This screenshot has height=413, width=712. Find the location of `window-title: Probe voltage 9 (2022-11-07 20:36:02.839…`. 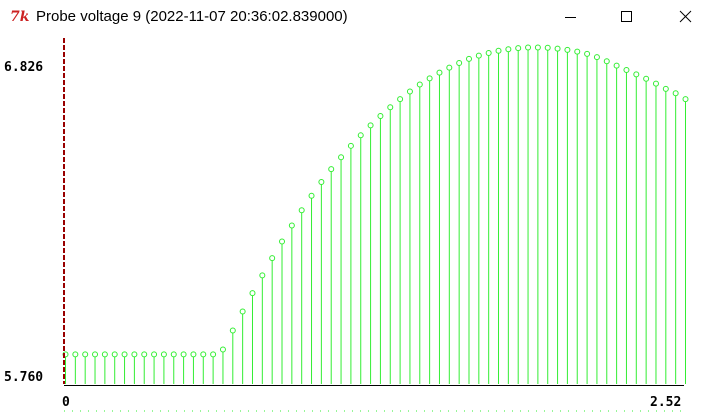

window-title: Probe voltage 9 (2022-11-07 20:36:02.839… is located at coordinates (192, 16).